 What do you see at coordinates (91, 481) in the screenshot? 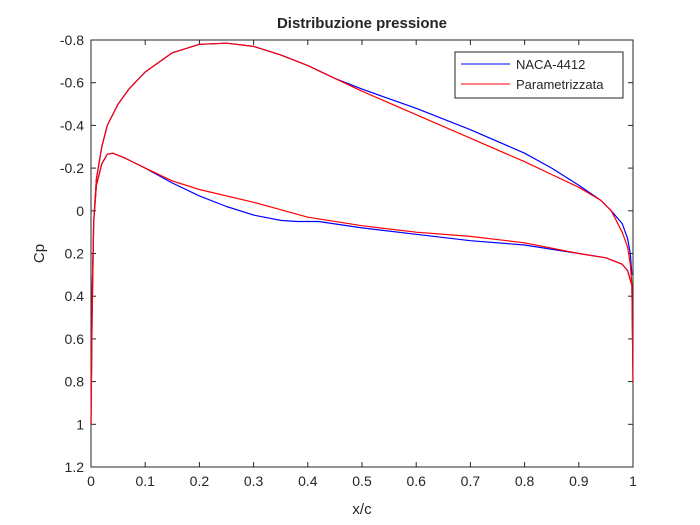
I see `x-tick-label: 0` at bounding box center [91, 481].